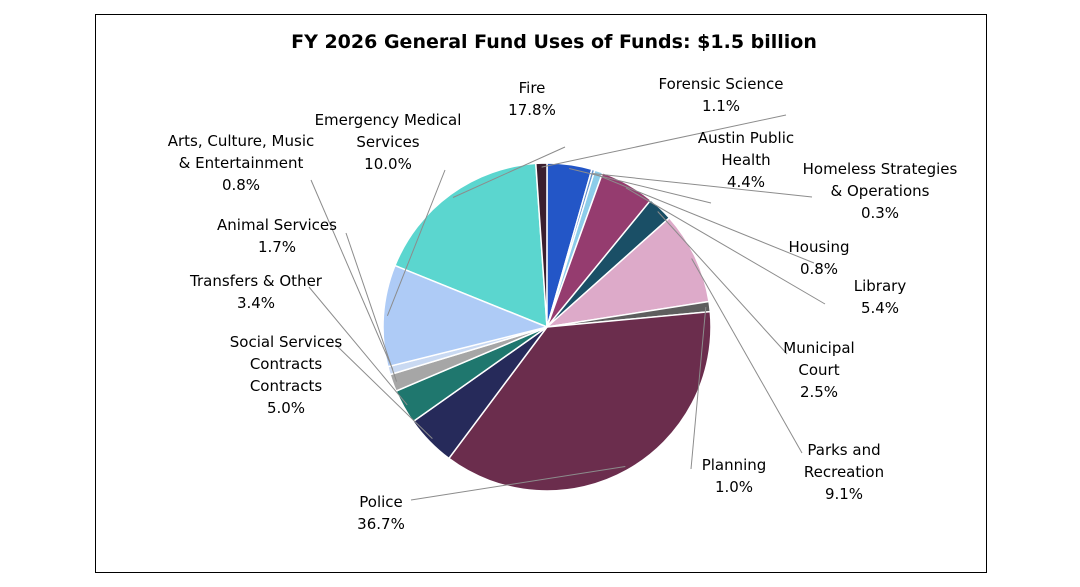  What do you see at coordinates (509, 172) in the screenshot?
I see `leader-line-fire` at bounding box center [509, 172].